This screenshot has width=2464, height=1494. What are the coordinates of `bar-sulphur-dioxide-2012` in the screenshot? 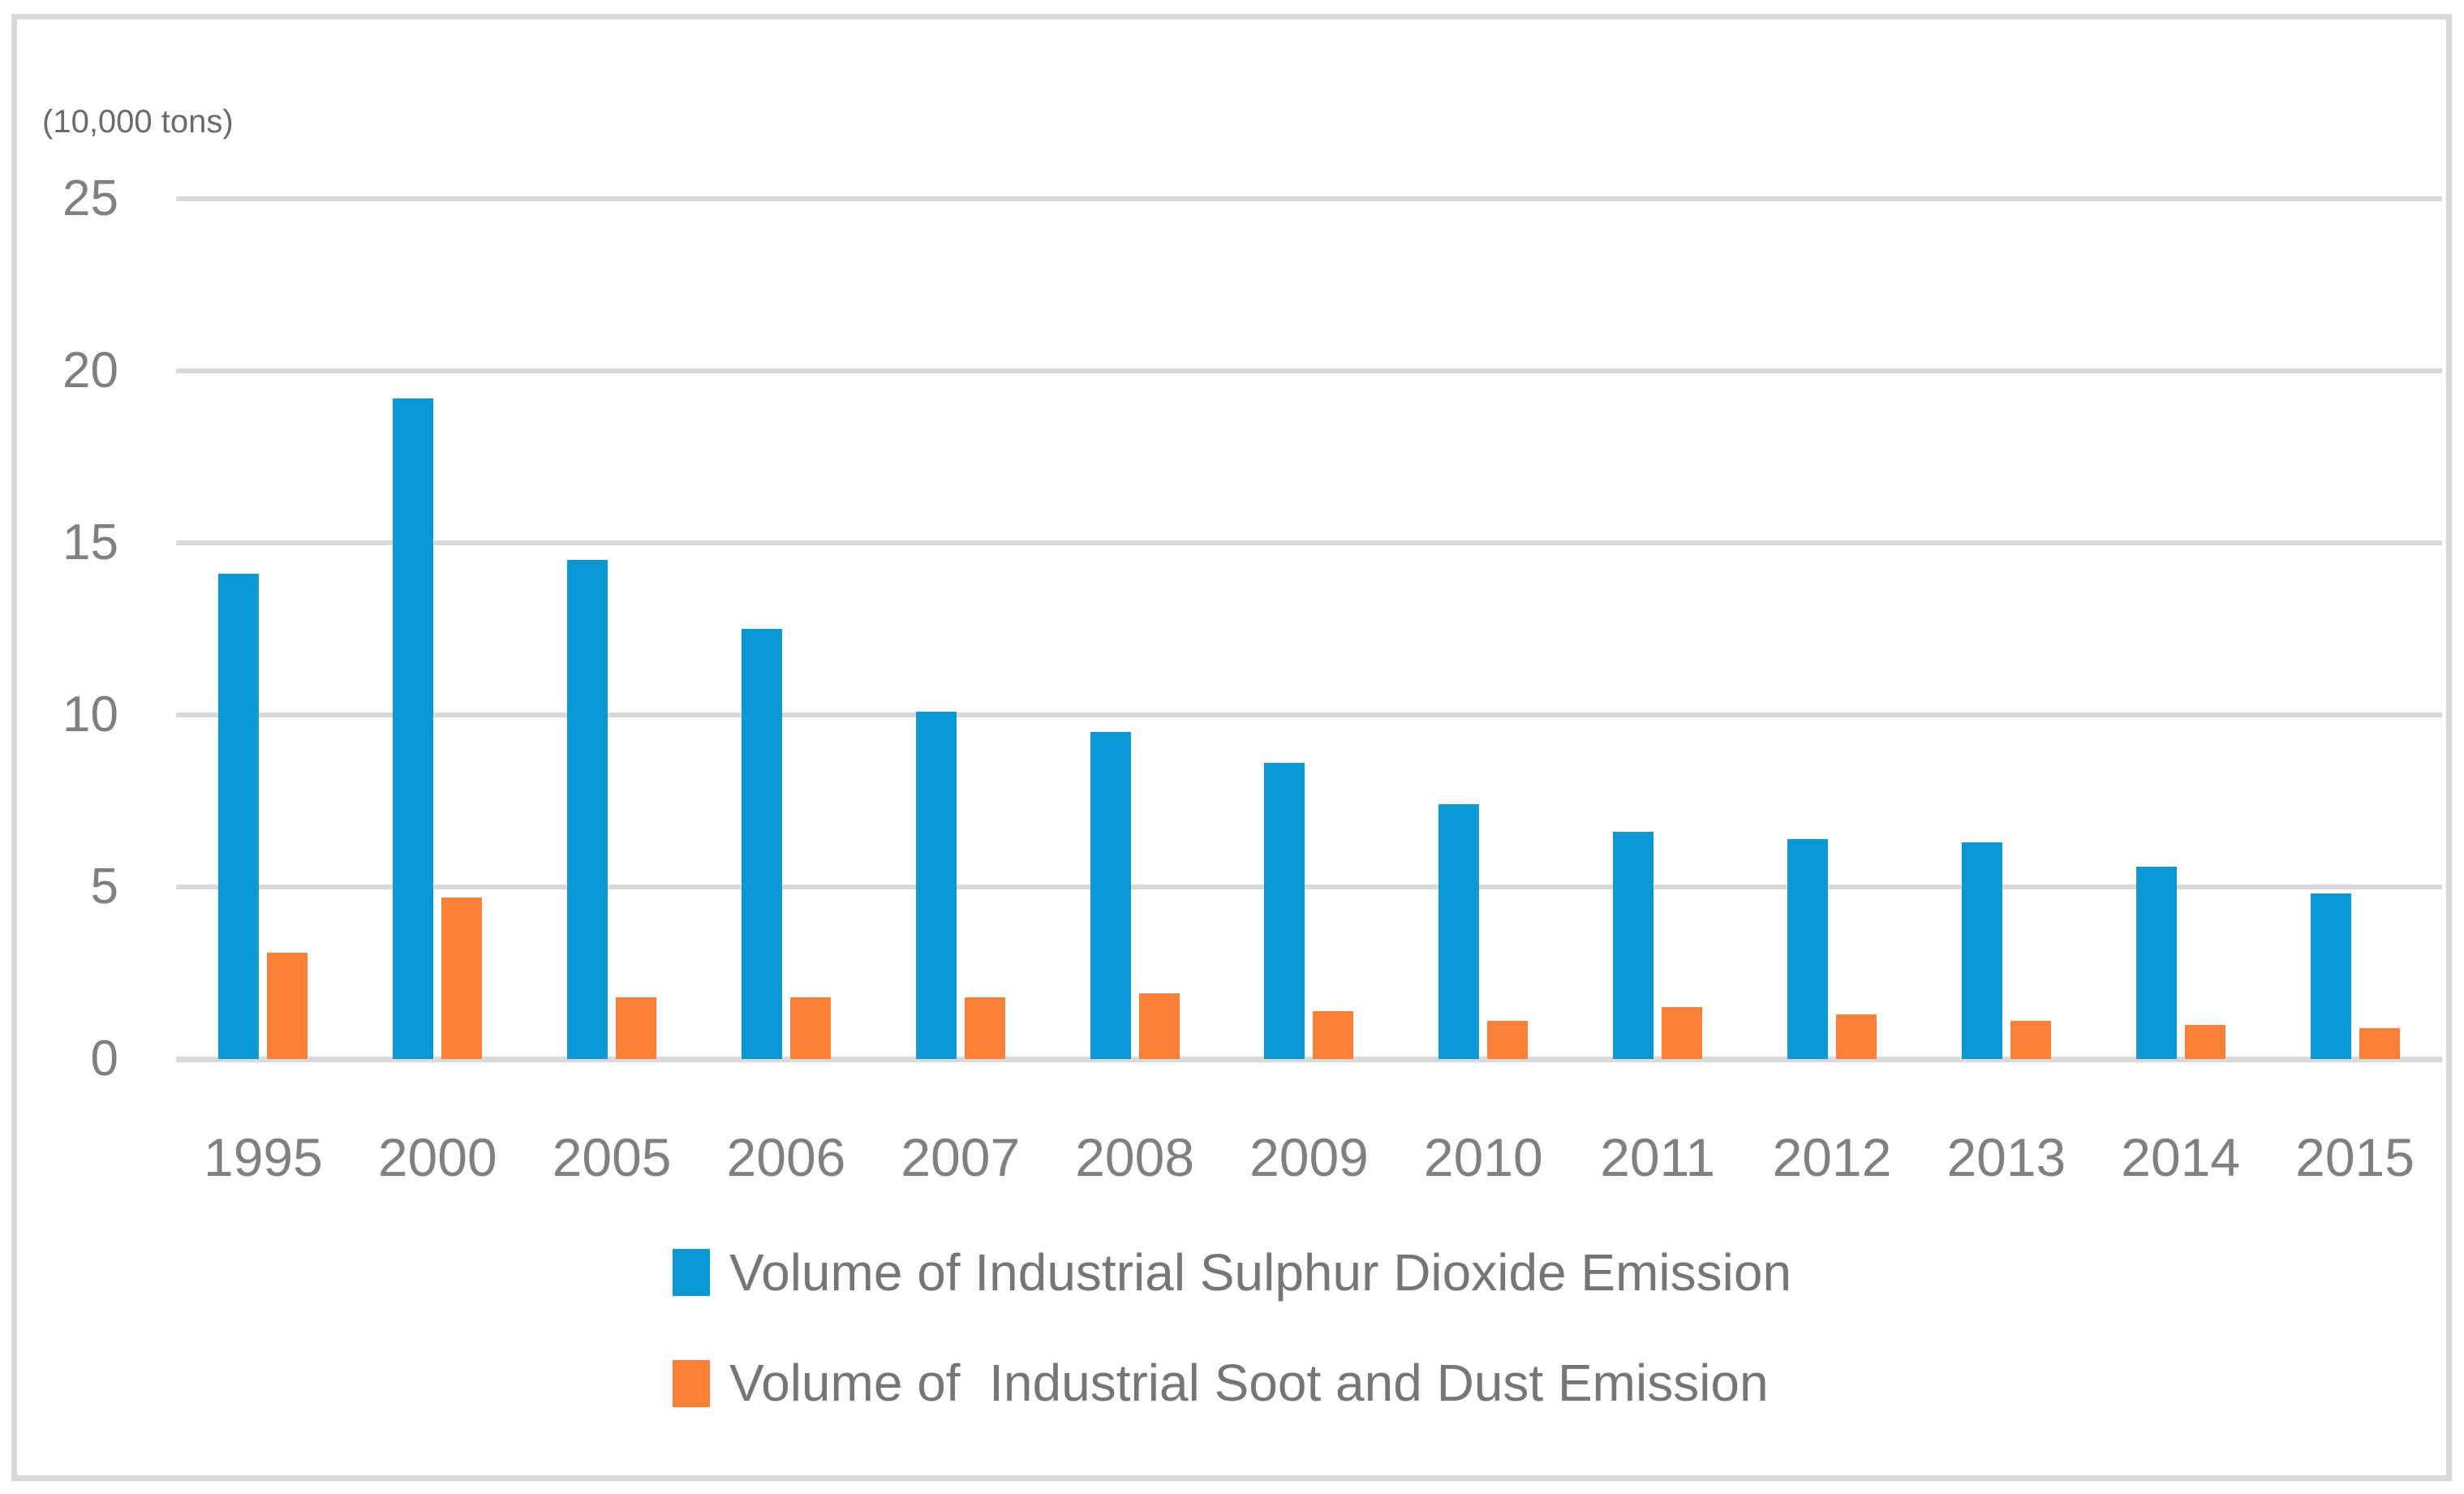 It's located at (1808, 949).